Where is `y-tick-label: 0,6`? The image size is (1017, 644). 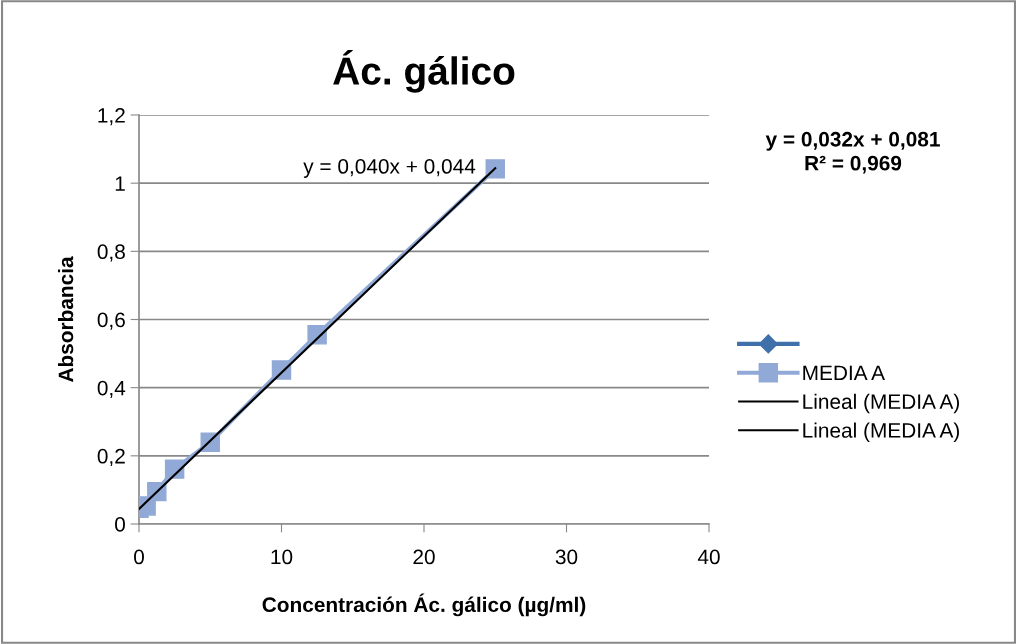 y-tick-label: 0,6 is located at coordinates (111, 321).